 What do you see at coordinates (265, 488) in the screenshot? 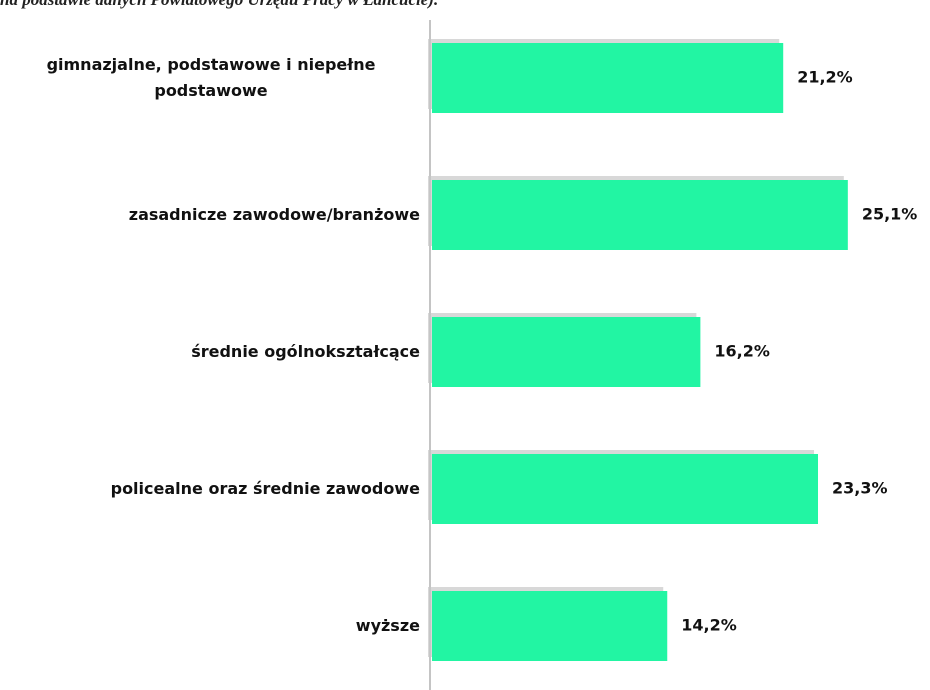
I see `category-label: policealne oraz średnie zawodowe` at bounding box center [265, 488].